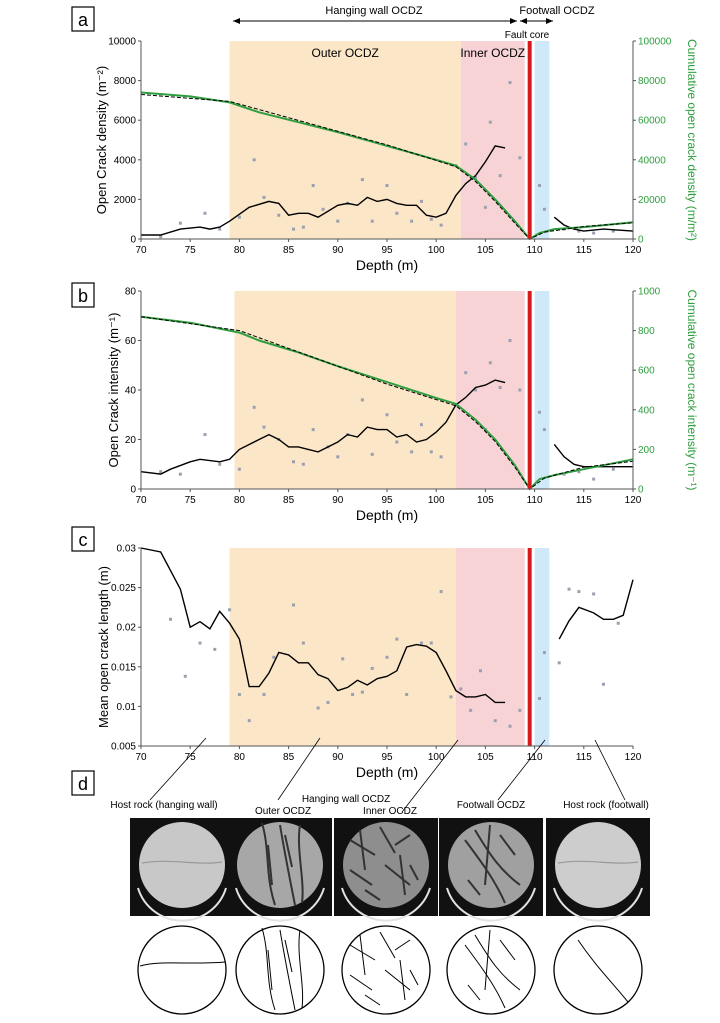 This screenshot has width=720, height=1023. What do you see at coordinates (103, 647) in the screenshot?
I see `y-axis-label: Mean open crack length (m)` at bounding box center [103, 647].